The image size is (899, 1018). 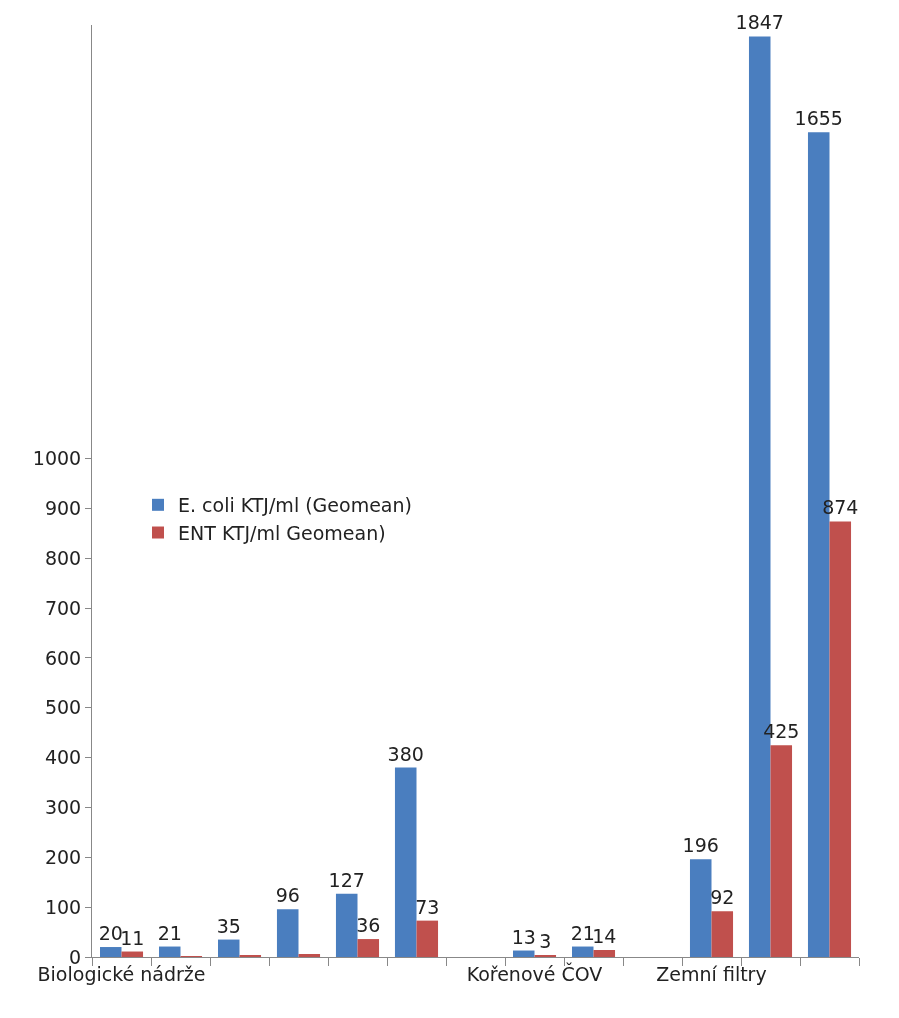 I want to click on data-label: 20, so click(x=110, y=933).